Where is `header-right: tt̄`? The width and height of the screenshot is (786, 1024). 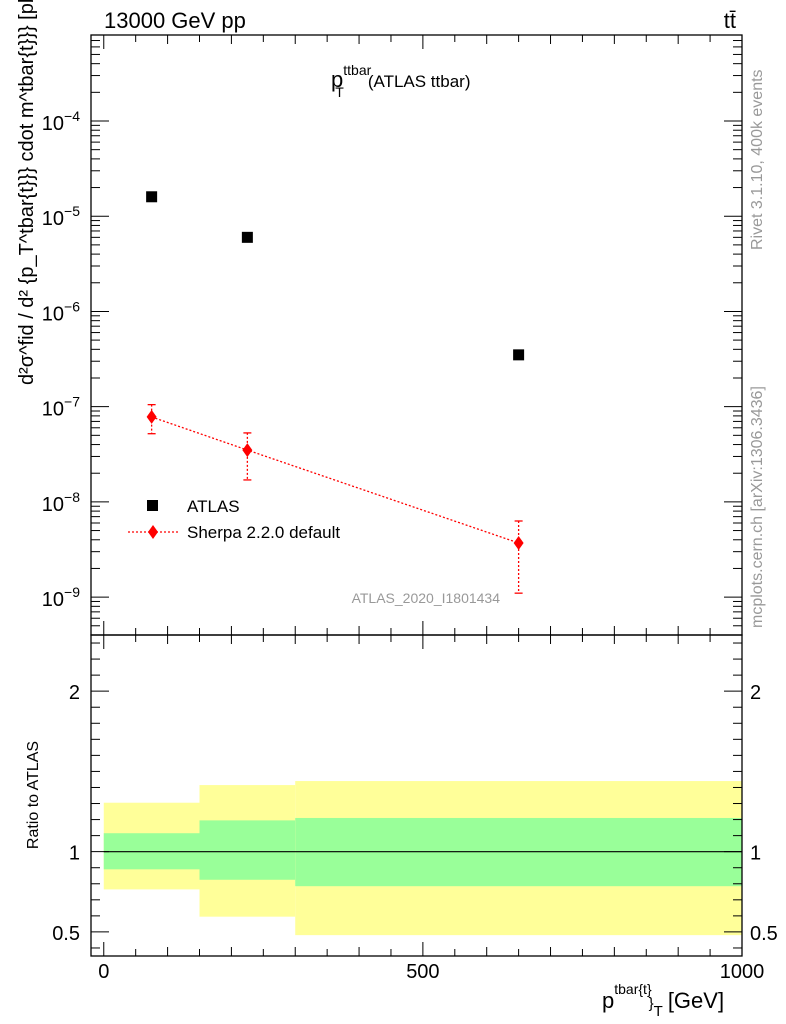
header-right: tt̄ is located at coordinates (730, 20).